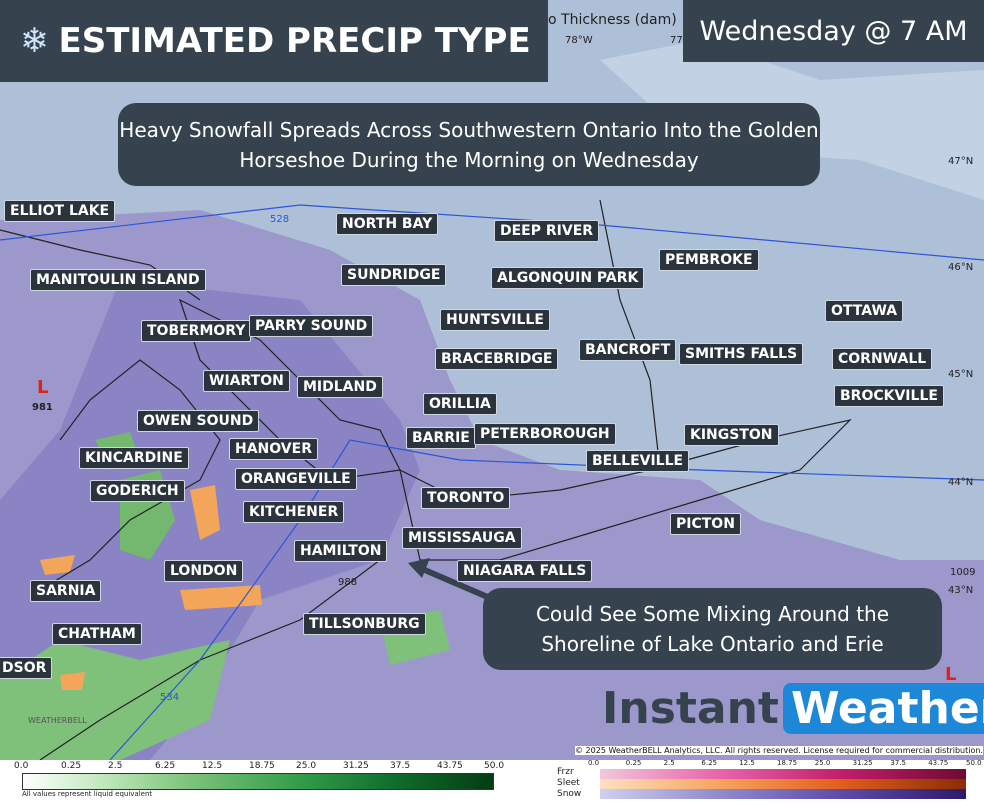 The width and height of the screenshot is (984, 808). Describe the element at coordinates (960, 161) in the screenshot. I see `lat-label: 47°N` at that location.